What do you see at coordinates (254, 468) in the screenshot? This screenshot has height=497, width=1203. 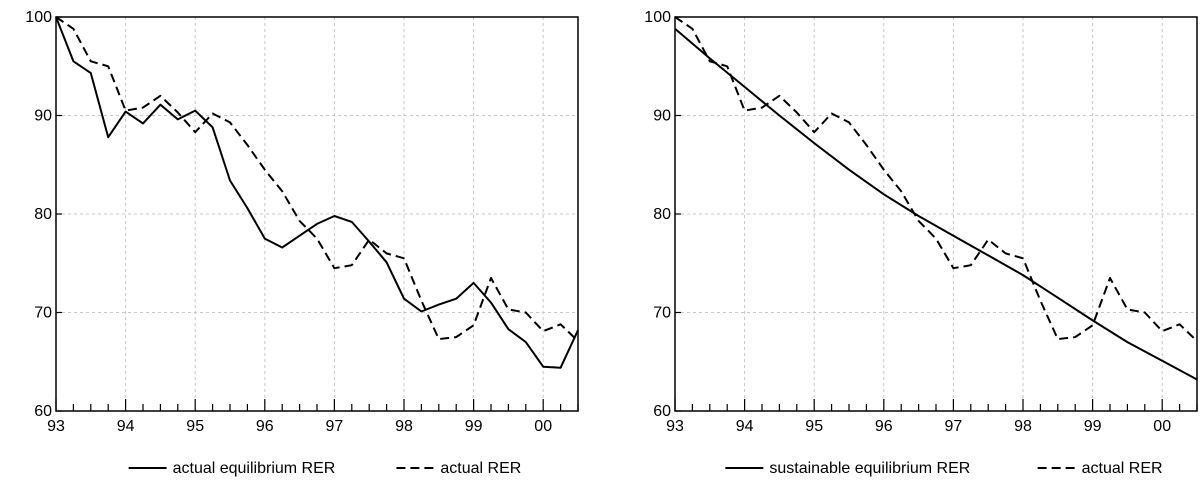 I see `legend-label: actual equilibrium RER` at bounding box center [254, 468].